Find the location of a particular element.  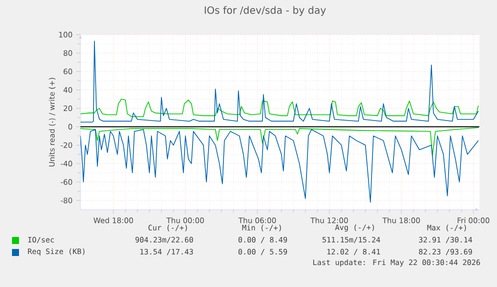

chart-title: IOs for /dev/sda - by day is located at coordinates (265, 11).